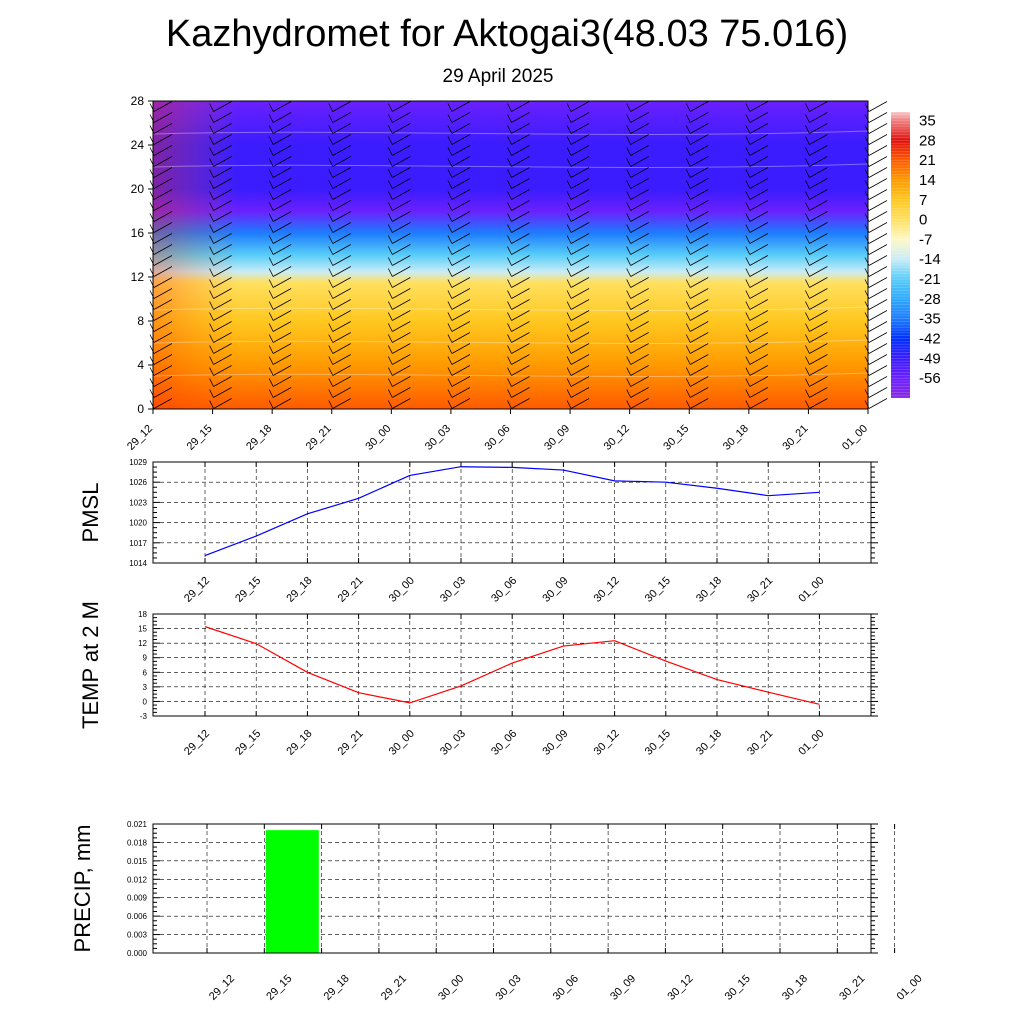  What do you see at coordinates (923, 200) in the screenshot?
I see `colorbar-label: 7` at bounding box center [923, 200].